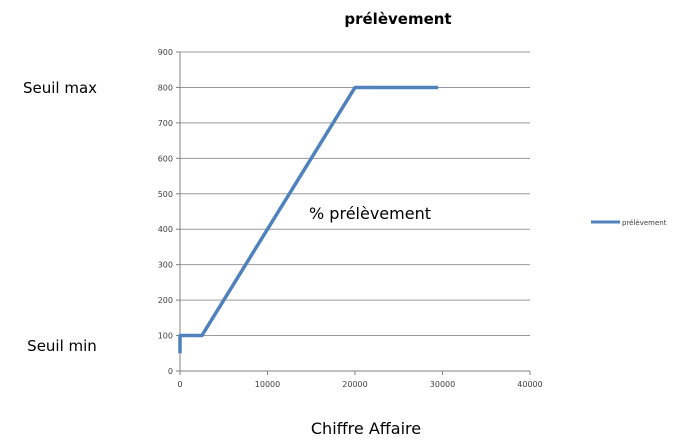 The height and width of the screenshot is (443, 693). Describe the element at coordinates (165, 123) in the screenshot. I see `y-tick-label: 700` at that location.